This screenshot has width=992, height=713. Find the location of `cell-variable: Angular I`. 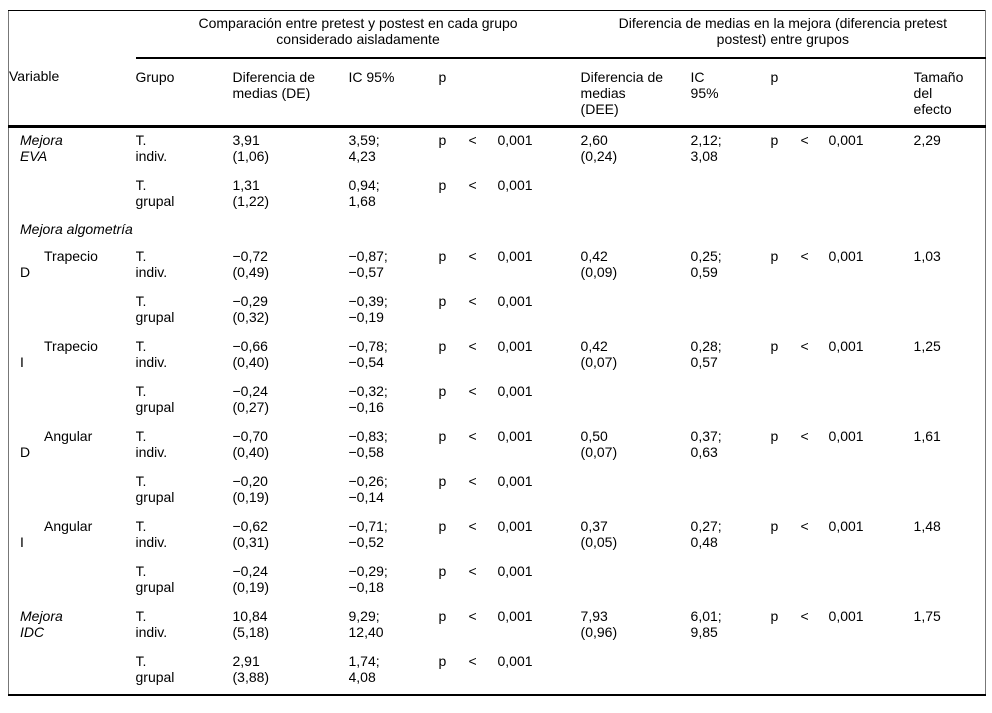

cell-variable: Angular I is located at coordinates (56, 534).